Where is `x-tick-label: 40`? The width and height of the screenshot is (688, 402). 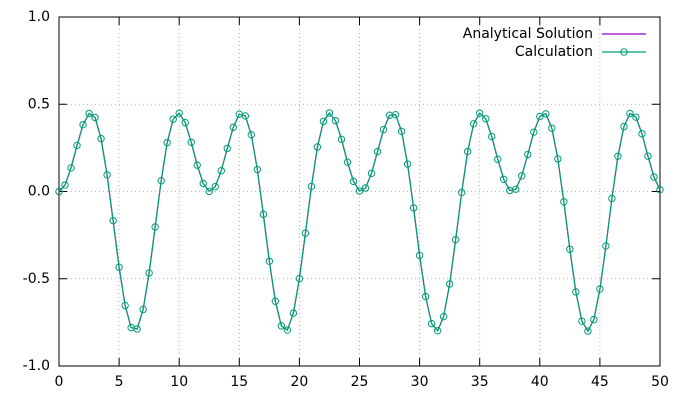
x-tick-label: 40 is located at coordinates (540, 382).